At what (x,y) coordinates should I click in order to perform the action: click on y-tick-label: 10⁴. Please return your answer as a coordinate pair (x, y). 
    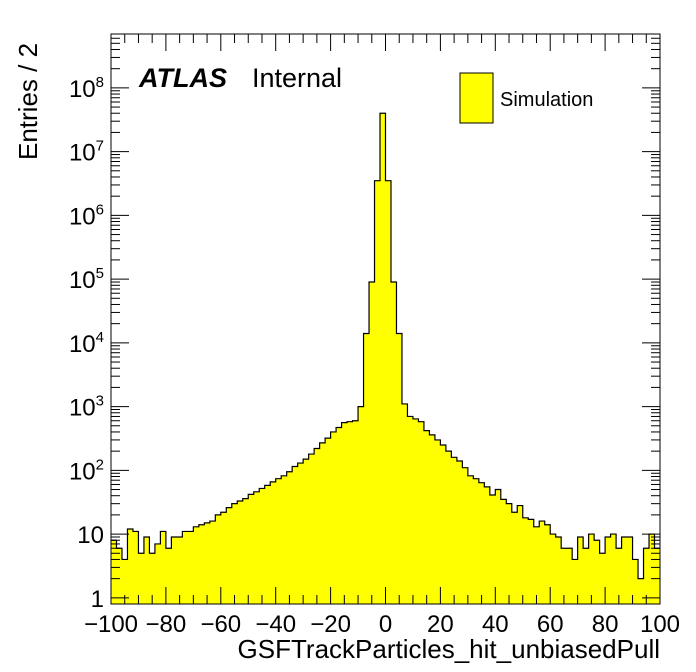
    Looking at the image, I should click on (86, 343).